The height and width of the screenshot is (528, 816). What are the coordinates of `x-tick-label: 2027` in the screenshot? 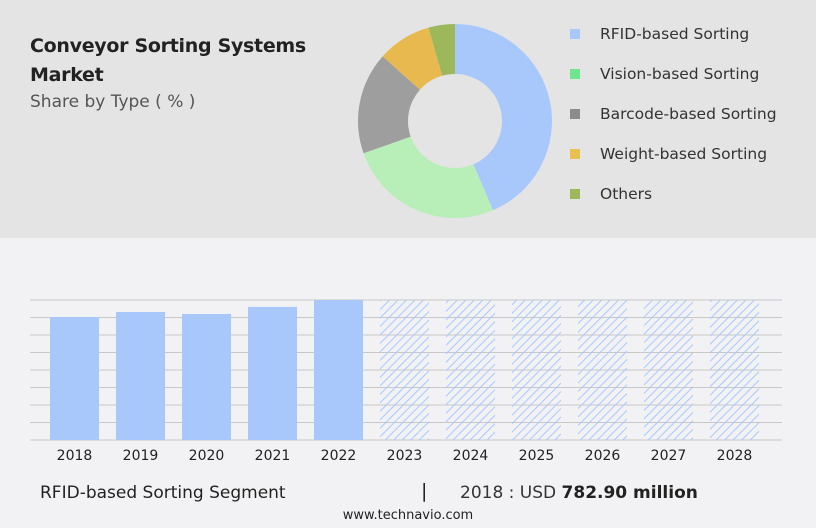 It's located at (669, 456).